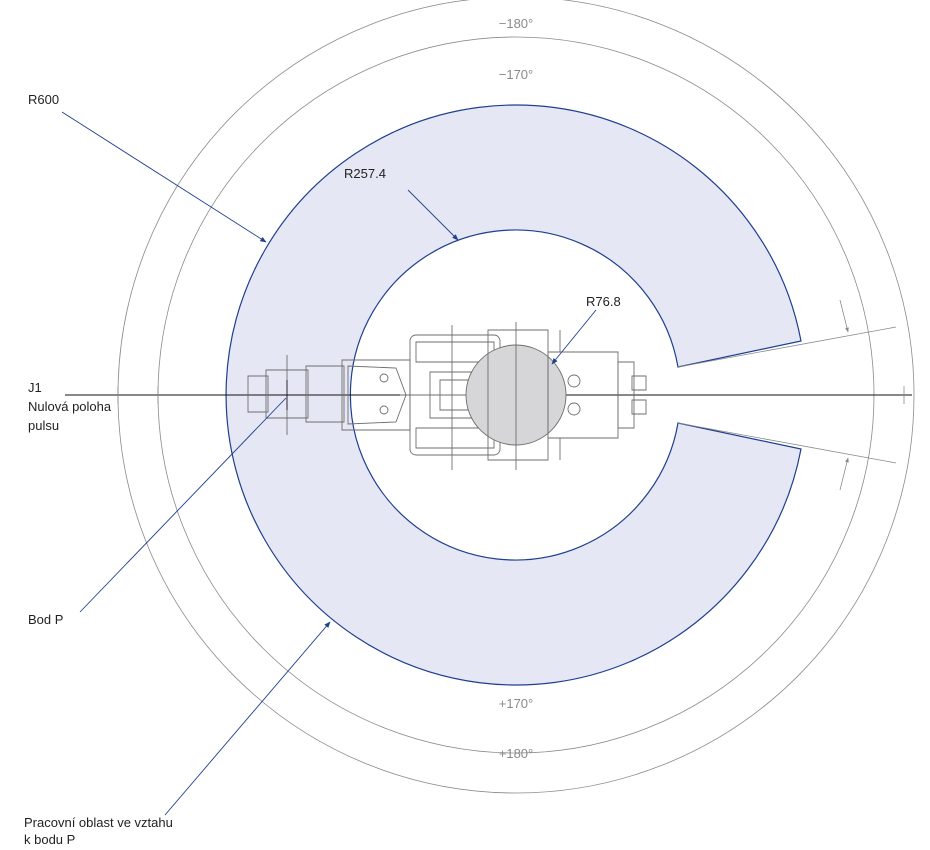 The height and width of the screenshot is (850, 930). I want to click on angle-label-minus170: −170°, so click(516, 74).